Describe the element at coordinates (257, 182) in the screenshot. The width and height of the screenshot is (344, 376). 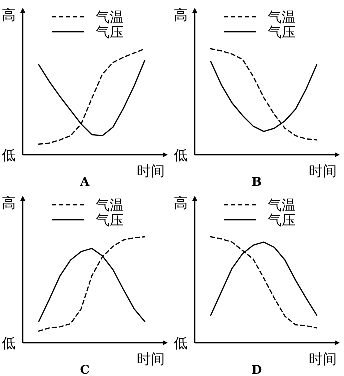
I see `text: B` at that location.